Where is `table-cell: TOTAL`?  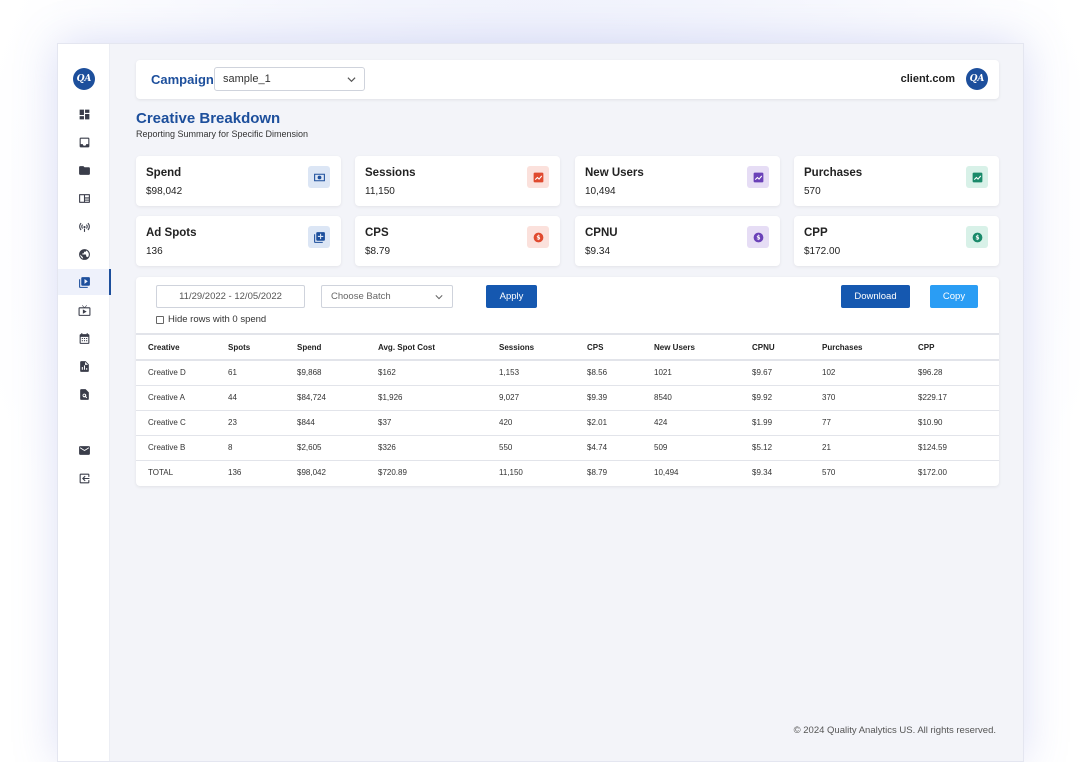
table-cell: TOTAL is located at coordinates (182, 472).